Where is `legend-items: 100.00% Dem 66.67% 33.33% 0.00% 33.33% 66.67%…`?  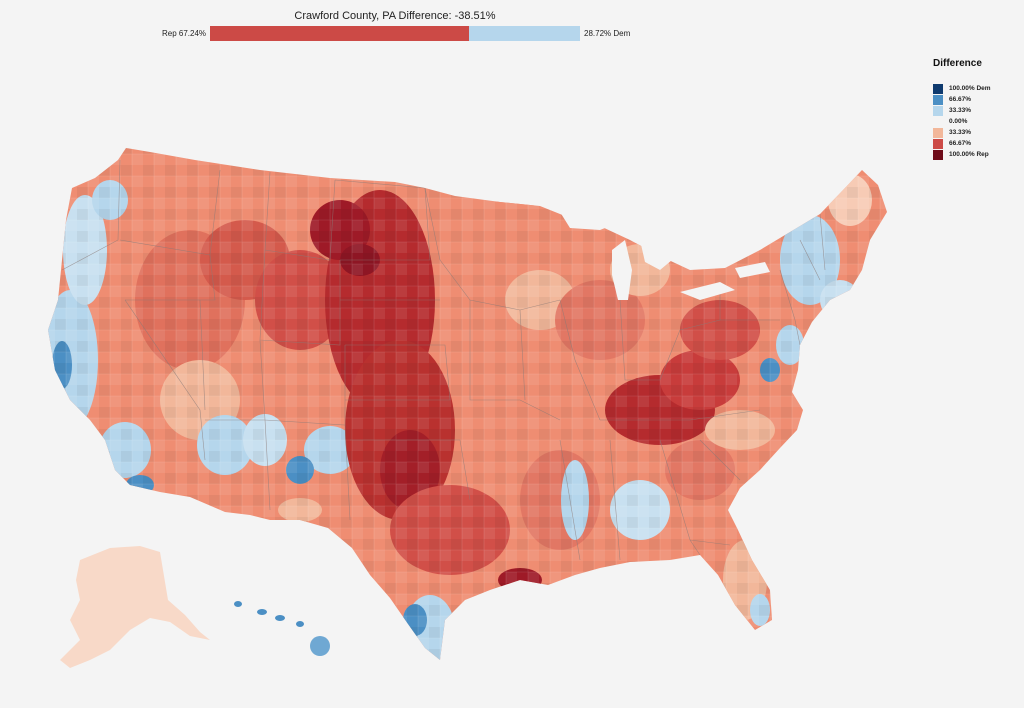 legend-items: 100.00% Dem 66.67% 33.33% 0.00% 33.33% 66.67%… is located at coordinates (978, 121).